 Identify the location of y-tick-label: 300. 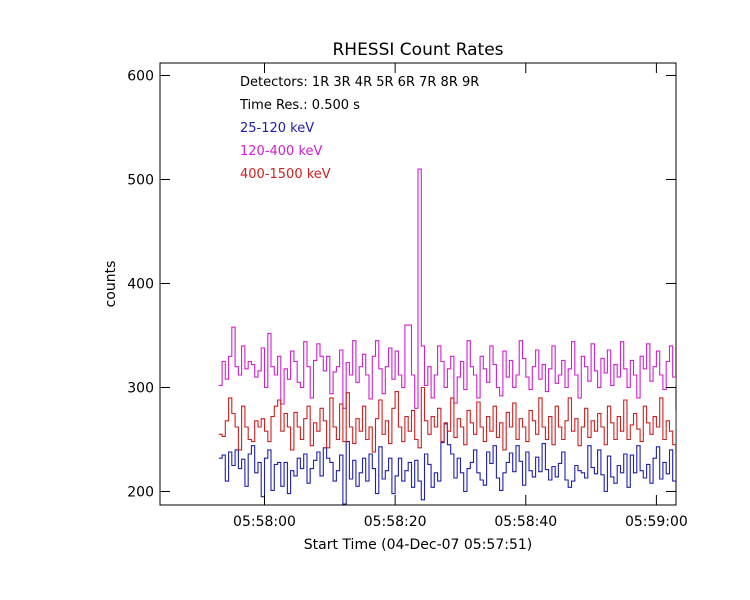
(140, 388).